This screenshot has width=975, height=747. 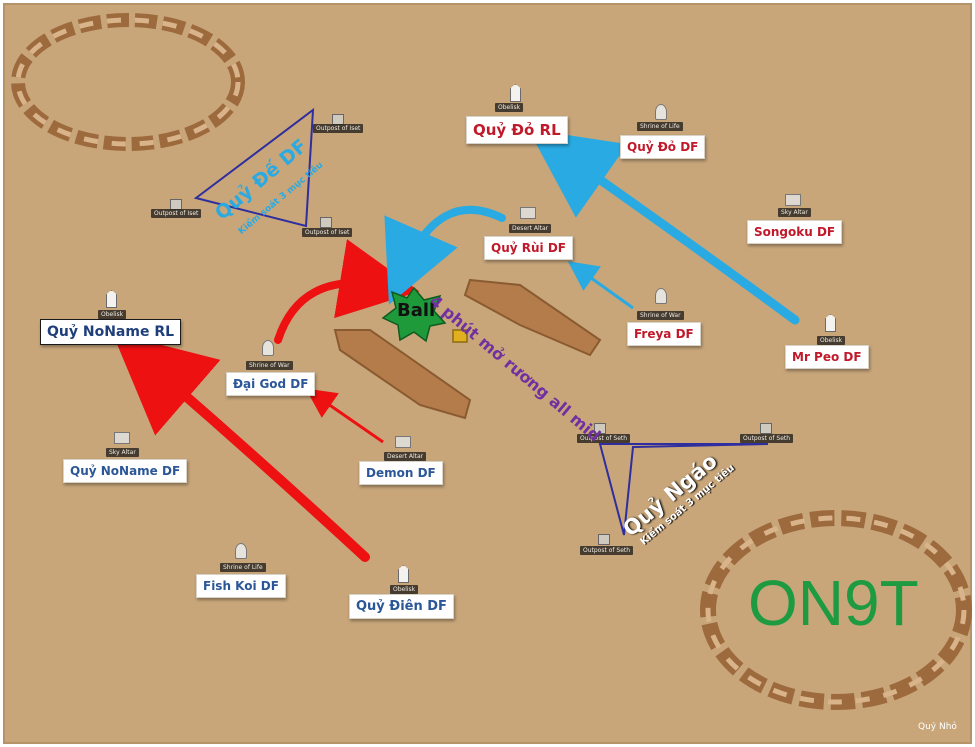 What do you see at coordinates (128, 82) in the screenshot?
I see `top-left-rock-ring` at bounding box center [128, 82].